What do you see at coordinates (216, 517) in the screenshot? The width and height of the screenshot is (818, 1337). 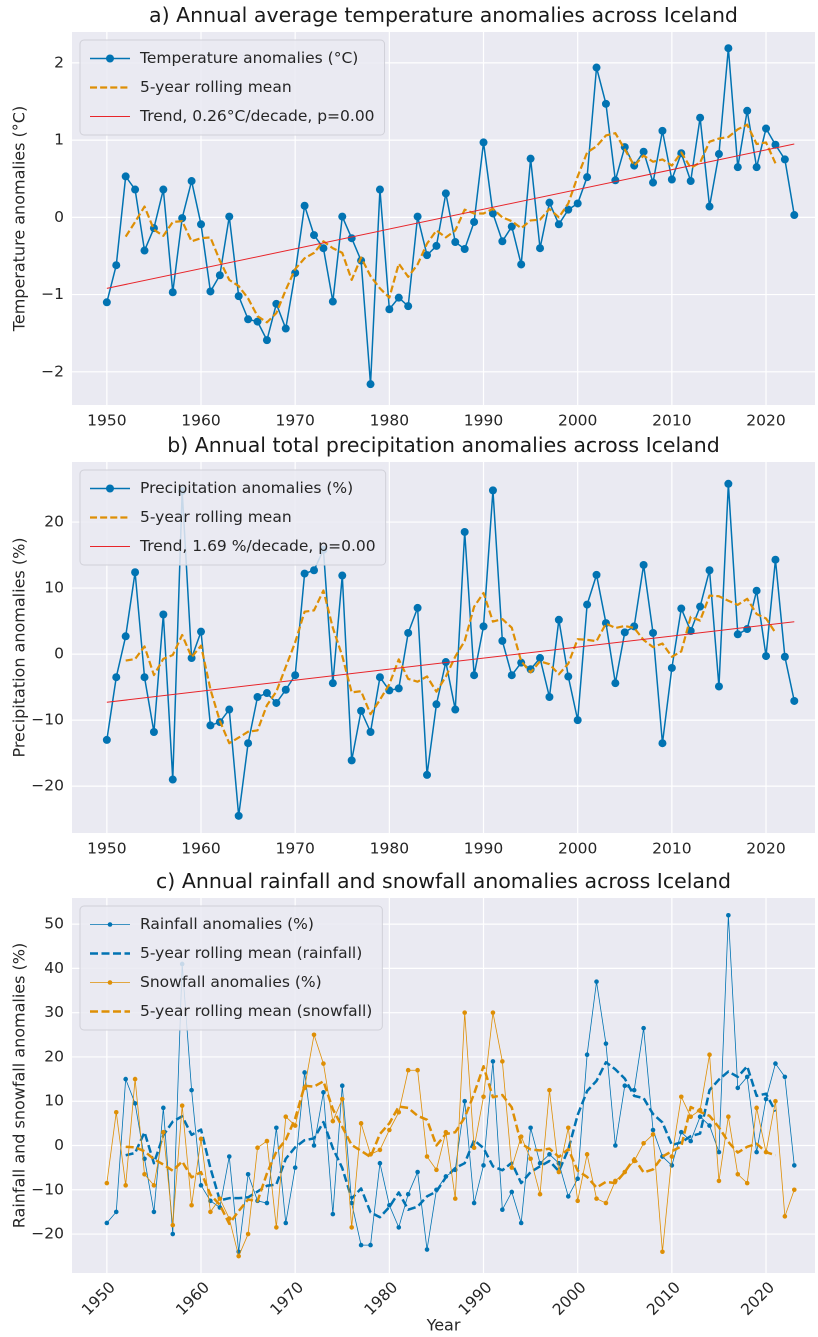 I see `legend-label: 5-year rolling mean` at bounding box center [216, 517].